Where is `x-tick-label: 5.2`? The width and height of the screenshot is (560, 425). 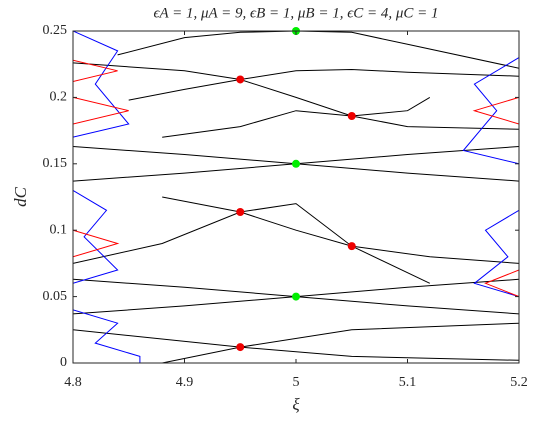
x-tick-label: 5.2 is located at coordinates (519, 382).